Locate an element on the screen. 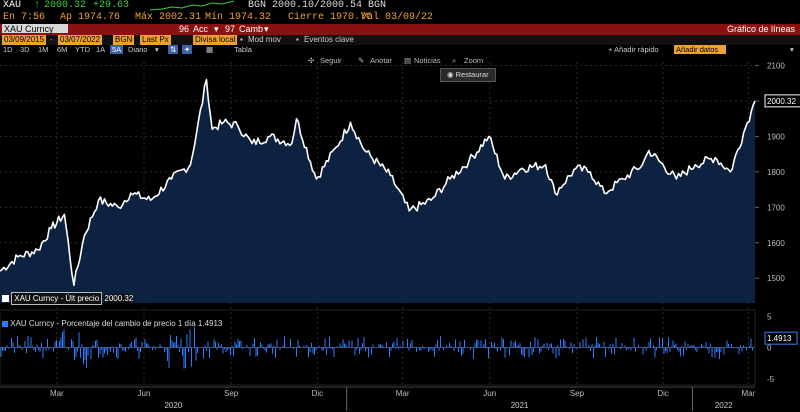  year-label: 2020 is located at coordinates (173, 405).